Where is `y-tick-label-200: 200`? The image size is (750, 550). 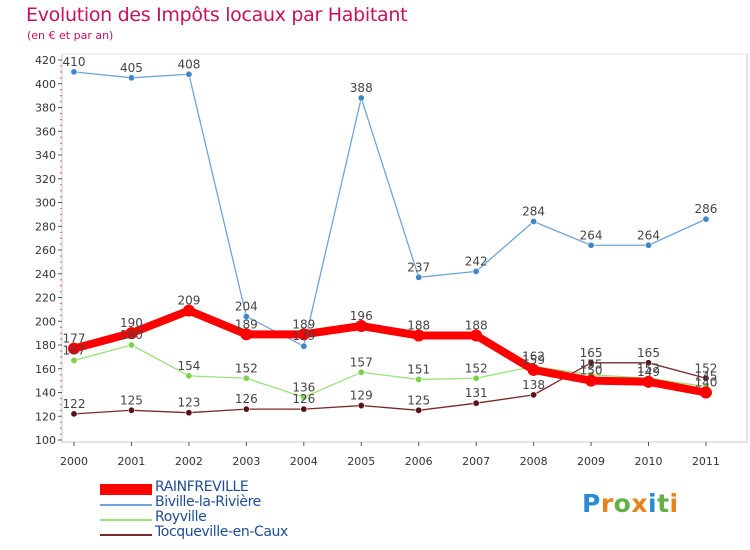
y-tick-label-200: 200 is located at coordinates (45, 321).